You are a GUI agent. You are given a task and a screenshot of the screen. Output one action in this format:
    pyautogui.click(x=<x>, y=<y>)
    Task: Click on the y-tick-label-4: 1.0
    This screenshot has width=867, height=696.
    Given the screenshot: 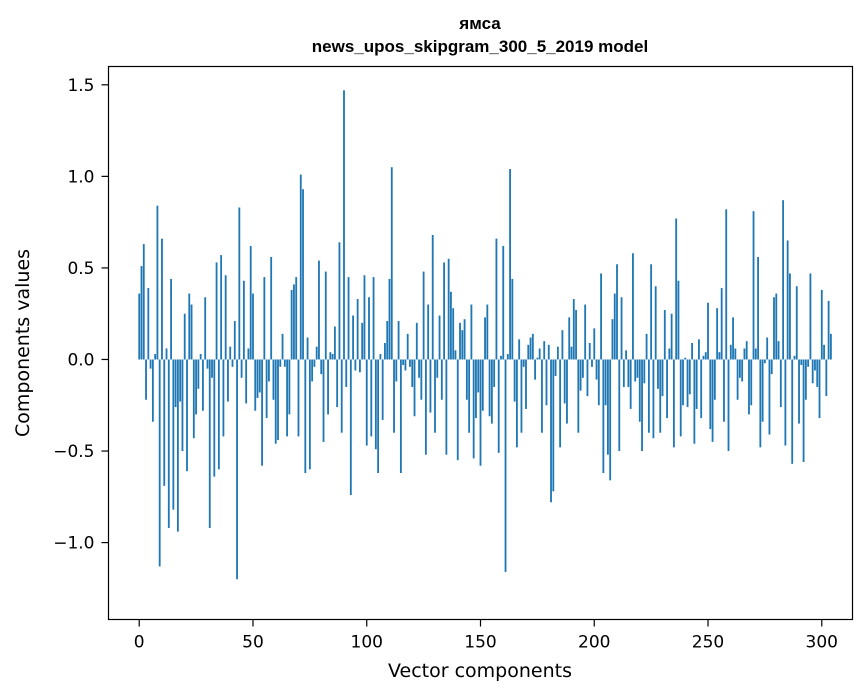 What is the action you would take?
    pyautogui.click(x=80, y=177)
    